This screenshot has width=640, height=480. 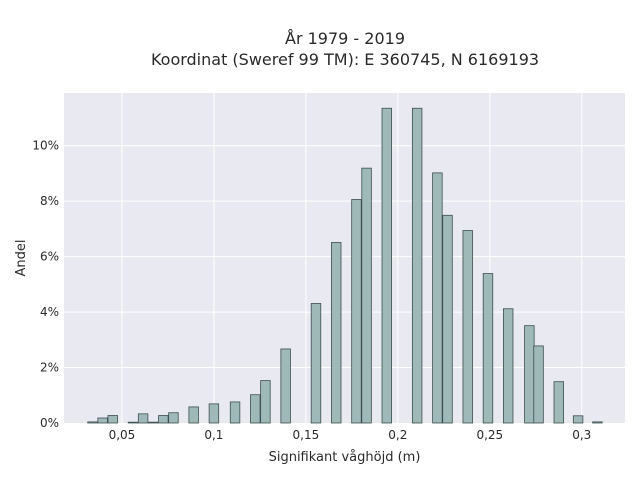 I want to click on x-tick-label: 0,05, so click(x=122, y=435).